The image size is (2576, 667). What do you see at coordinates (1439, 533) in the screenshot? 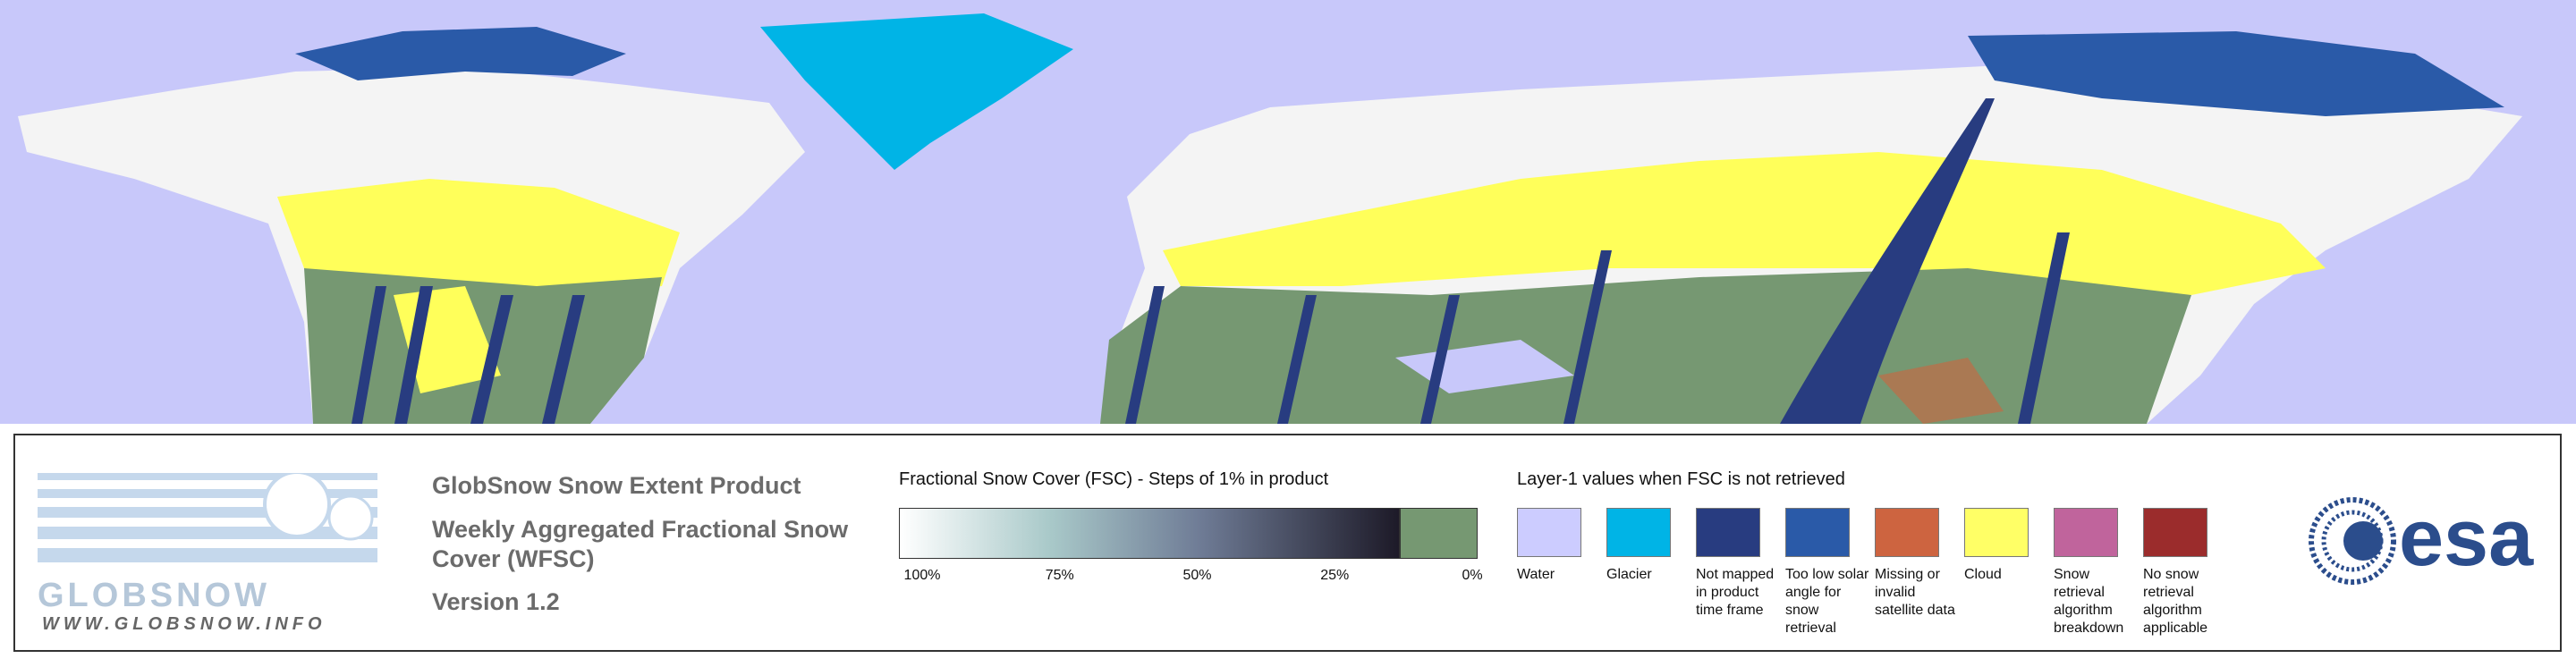
I see `colorbar-zero` at bounding box center [1439, 533].